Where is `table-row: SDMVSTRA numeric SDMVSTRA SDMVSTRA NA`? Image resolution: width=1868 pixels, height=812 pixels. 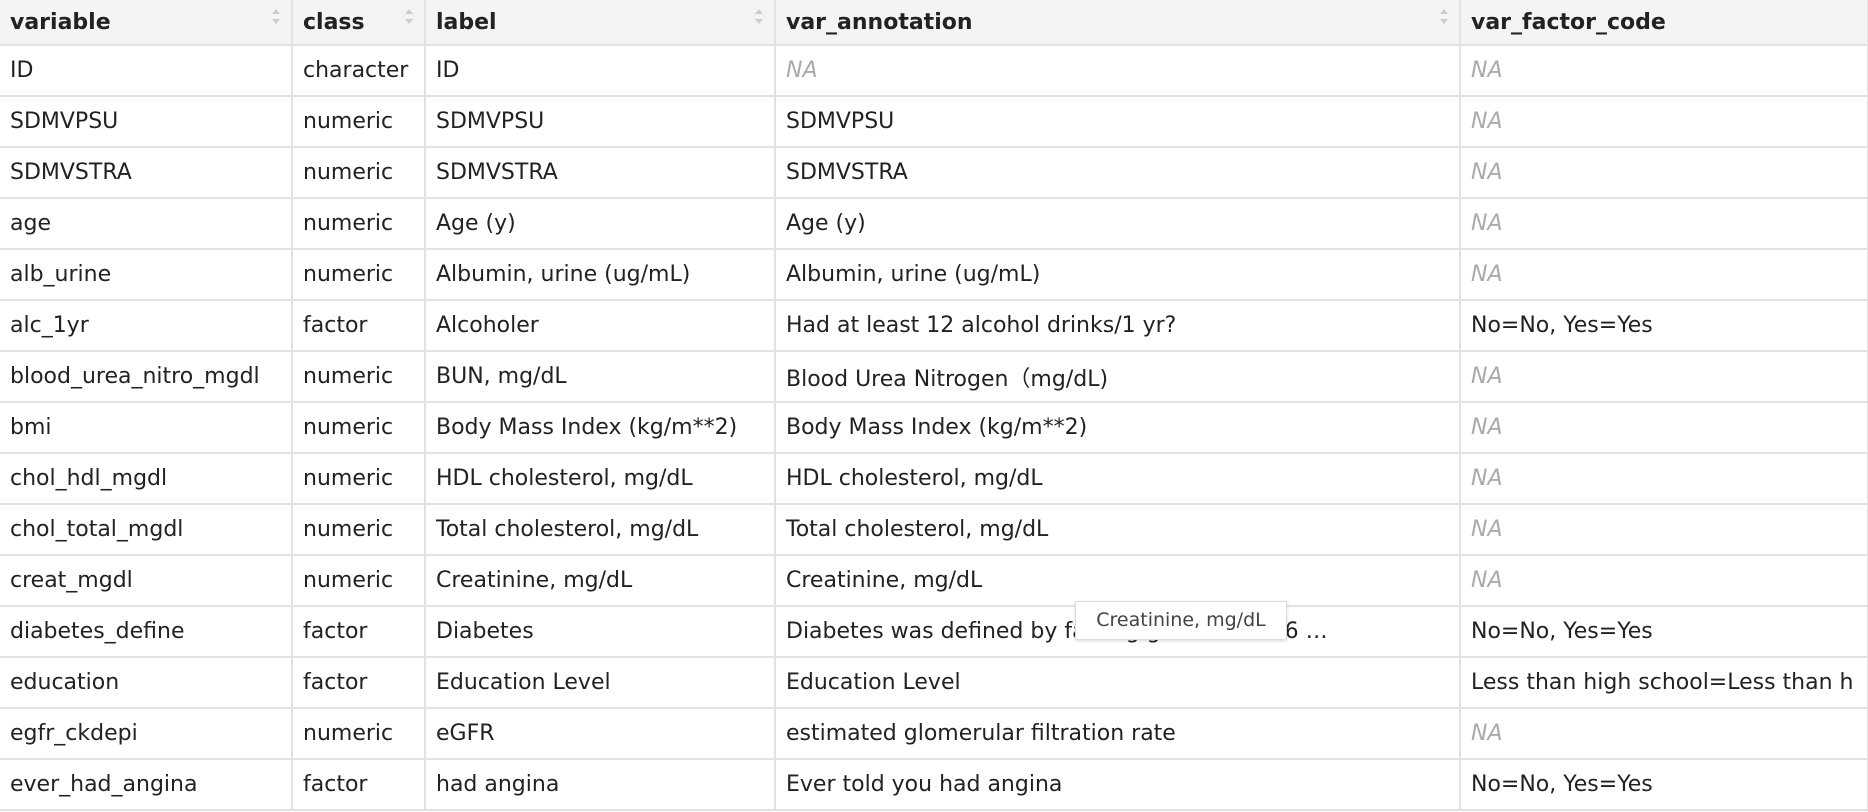
table-row: SDMVSTRA numeric SDMVSTRA SDMVSTRA NA is located at coordinates (934, 173).